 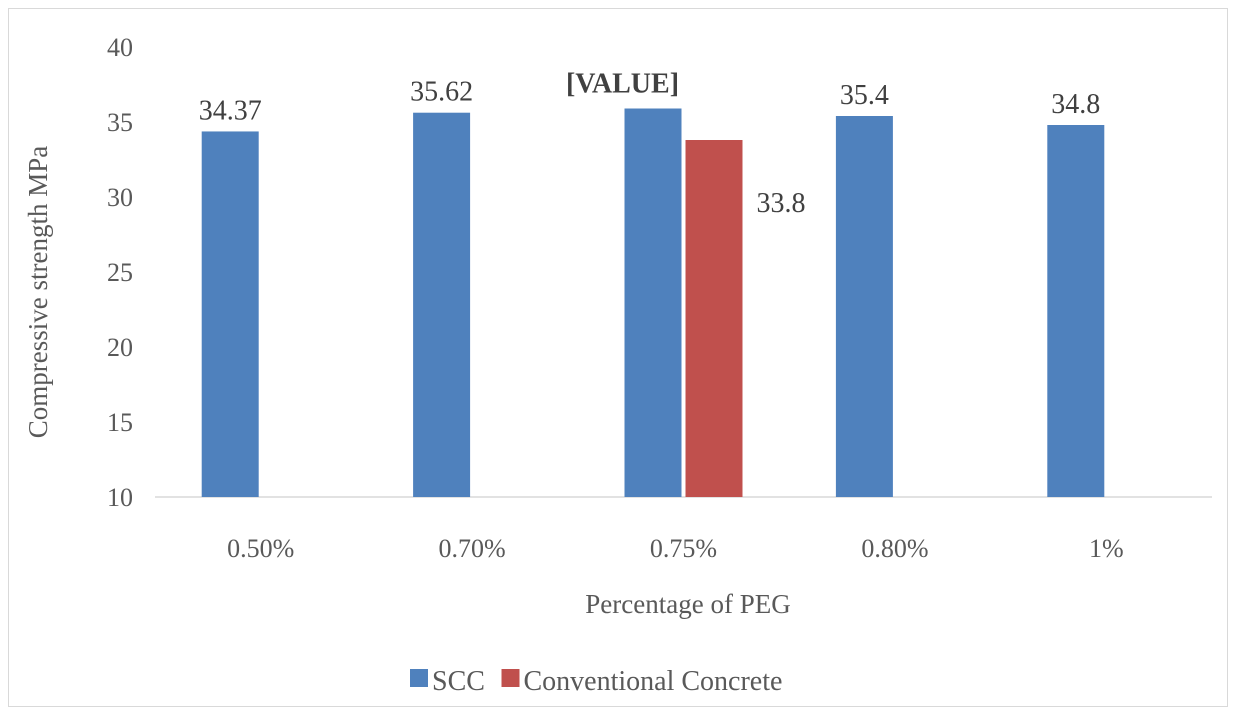 I want to click on y-tick-label: 15, so click(x=120, y=422).